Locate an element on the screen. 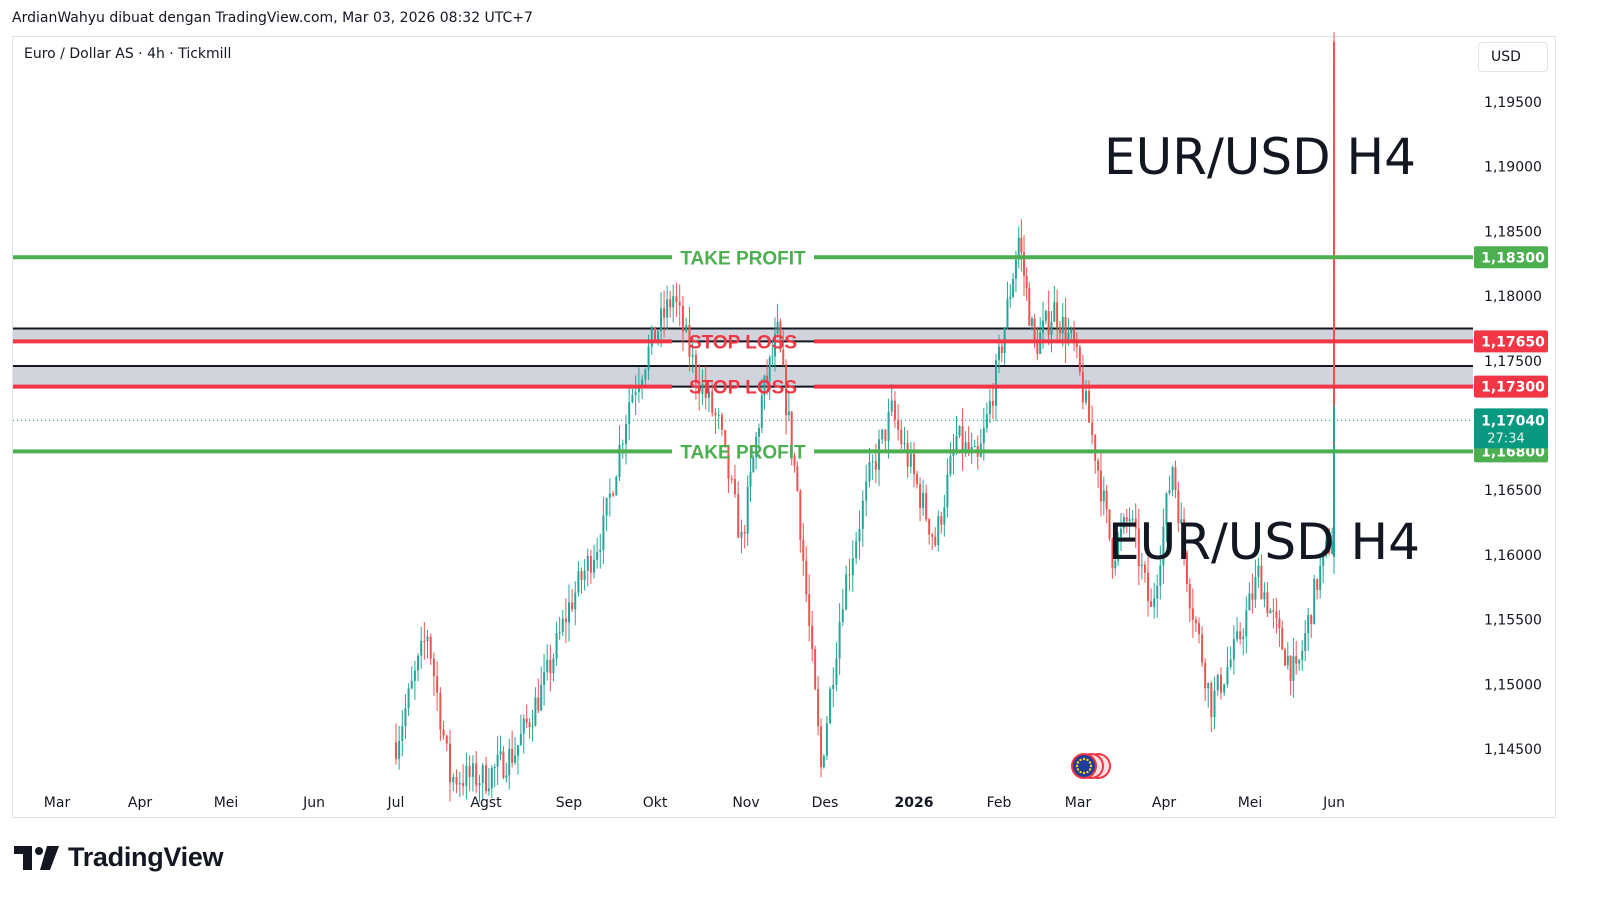  y-tick-label: 1,16000 is located at coordinates (1513, 556).